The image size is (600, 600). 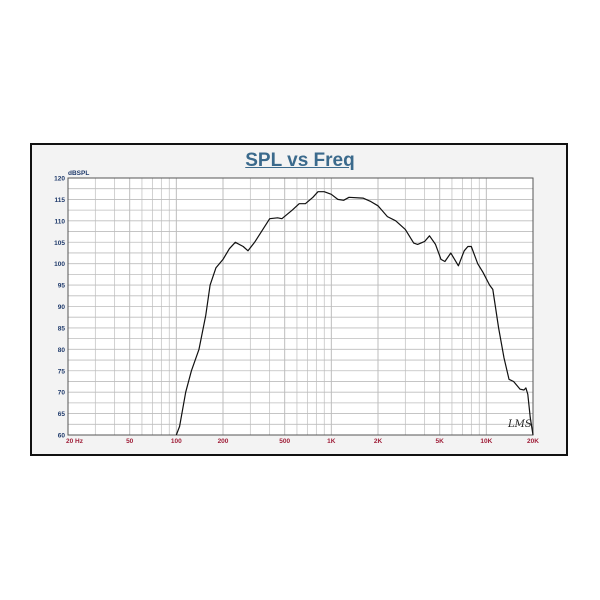 What do you see at coordinates (62, 328) in the screenshot?
I see `y-tick-label: 85` at bounding box center [62, 328].